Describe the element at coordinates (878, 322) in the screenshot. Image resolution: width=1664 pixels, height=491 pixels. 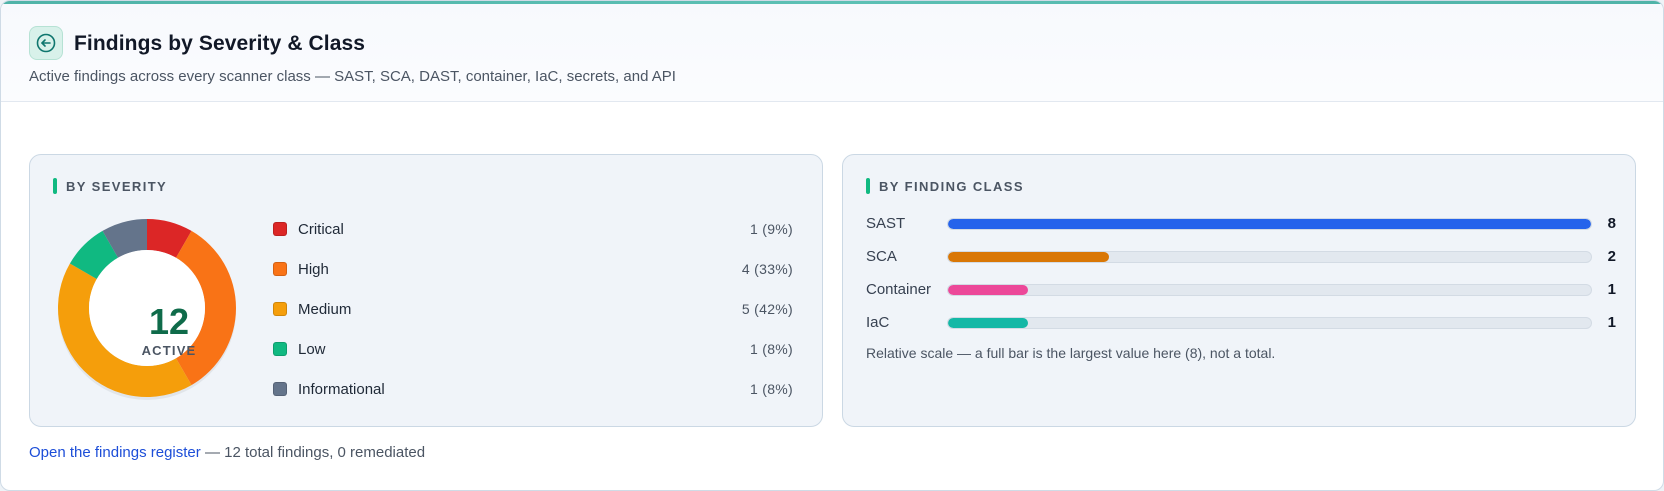
I see `class-label: IaC` at that location.